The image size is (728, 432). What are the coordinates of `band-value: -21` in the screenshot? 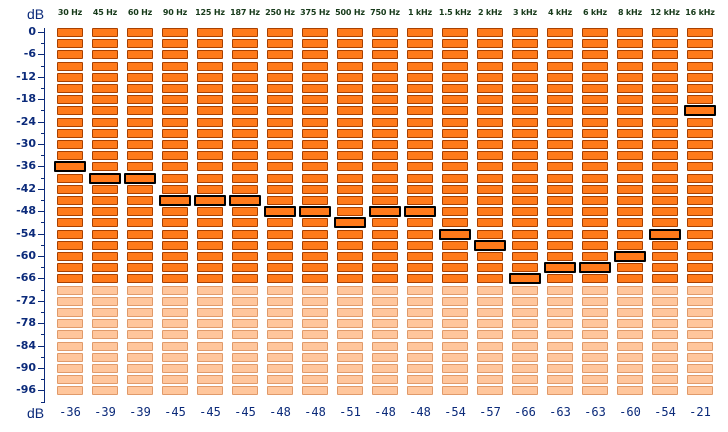 It's located at (700, 412).